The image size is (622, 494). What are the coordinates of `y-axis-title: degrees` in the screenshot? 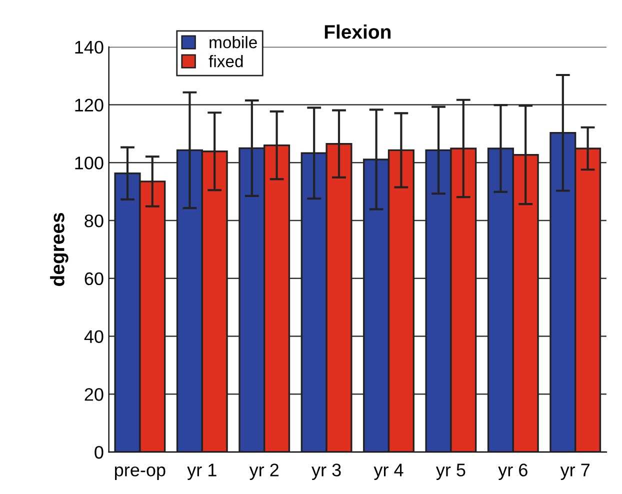 It's located at (59, 249).